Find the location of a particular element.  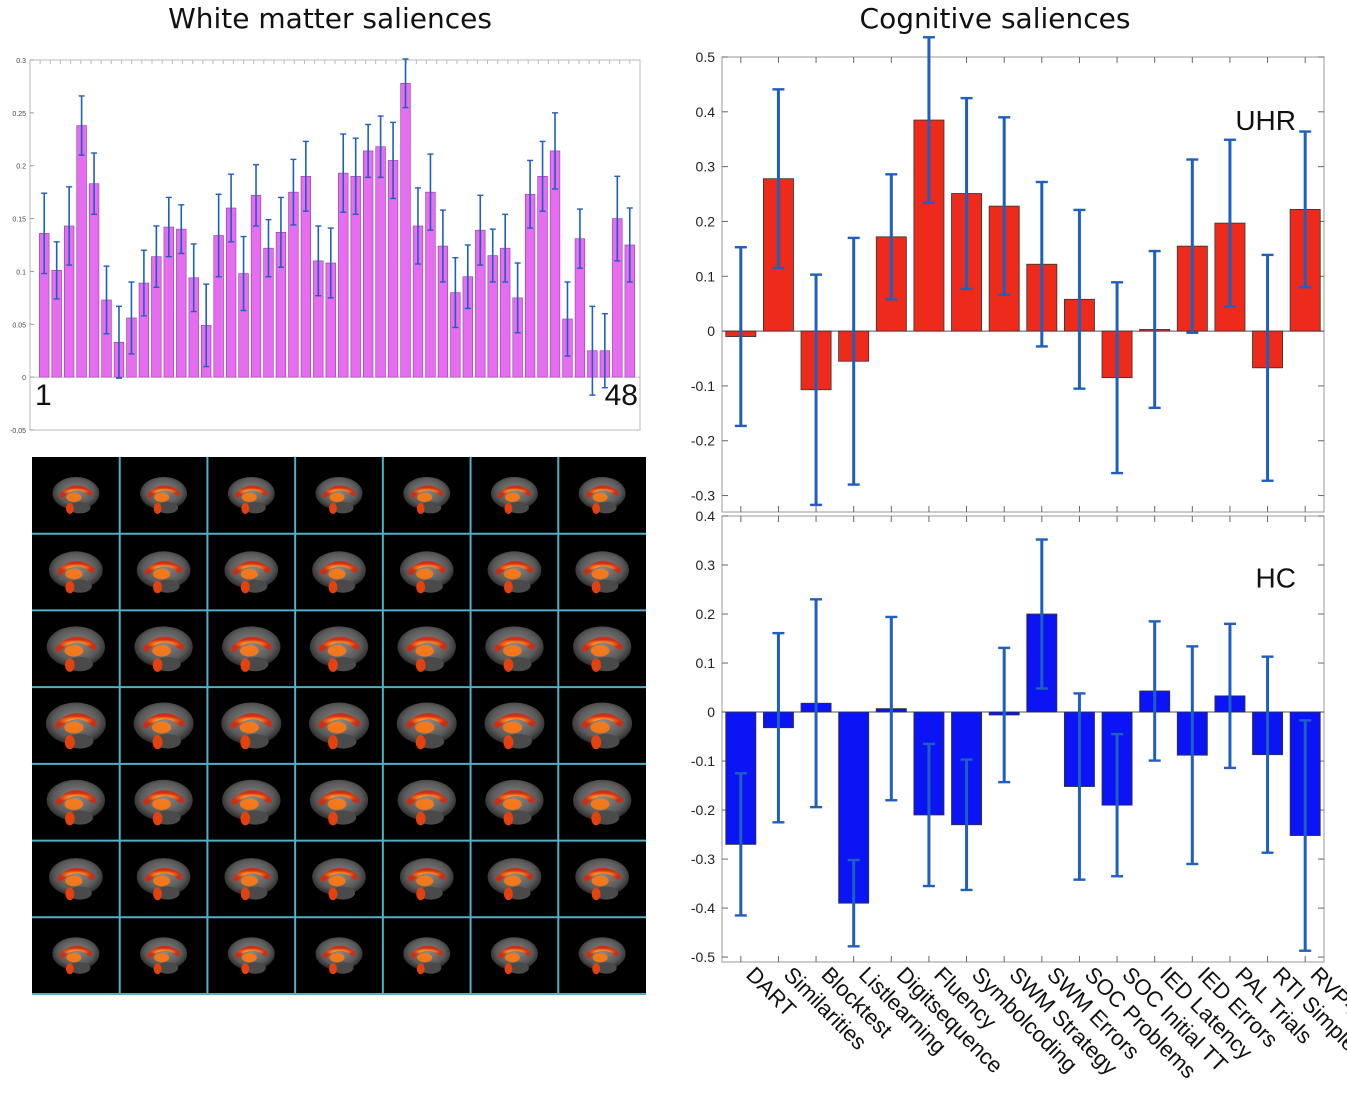

cog-y-tick-label: -0.3 is located at coordinates (703, 496).